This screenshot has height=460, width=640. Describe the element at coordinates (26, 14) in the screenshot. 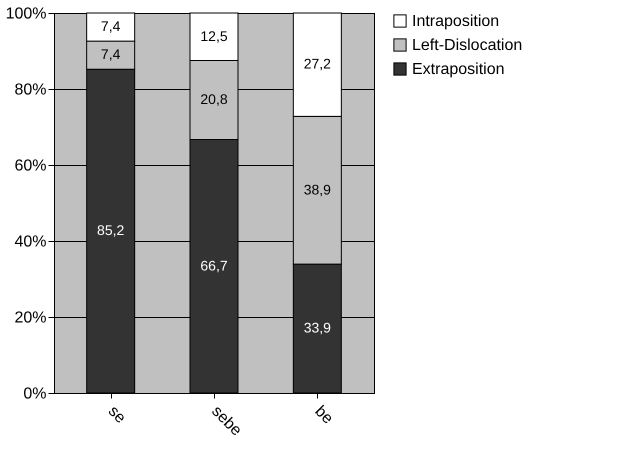

I see `y-tick-label: 100%` at that location.